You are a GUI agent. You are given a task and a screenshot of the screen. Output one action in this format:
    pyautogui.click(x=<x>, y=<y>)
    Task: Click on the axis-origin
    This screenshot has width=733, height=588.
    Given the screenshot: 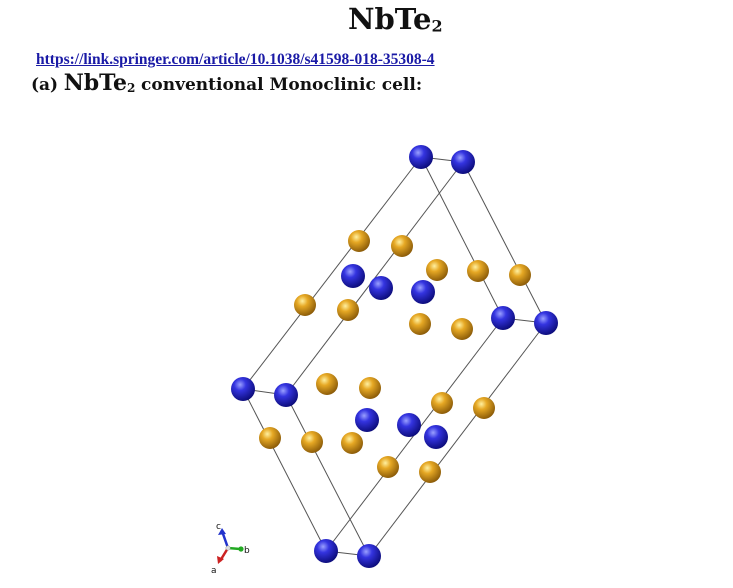 What is the action you would take?
    pyautogui.click(x=228, y=548)
    